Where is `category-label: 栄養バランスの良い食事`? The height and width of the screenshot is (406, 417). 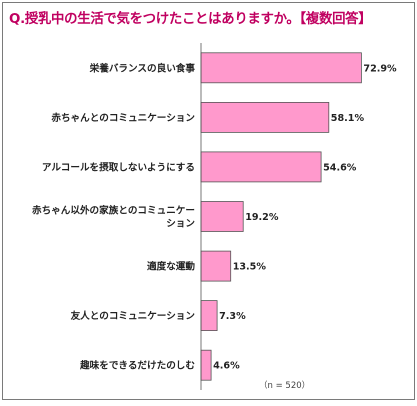
category-label: 栄養バランスの良い食事 is located at coordinates (142, 68).